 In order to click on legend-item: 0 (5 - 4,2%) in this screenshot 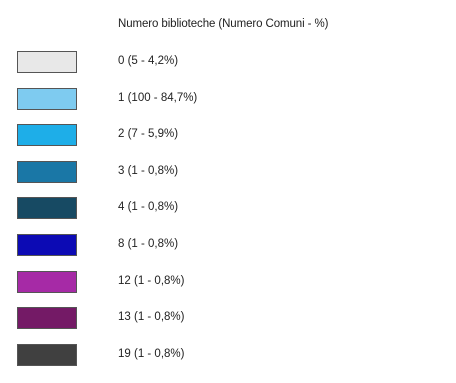, I will do `click(228, 63)`.